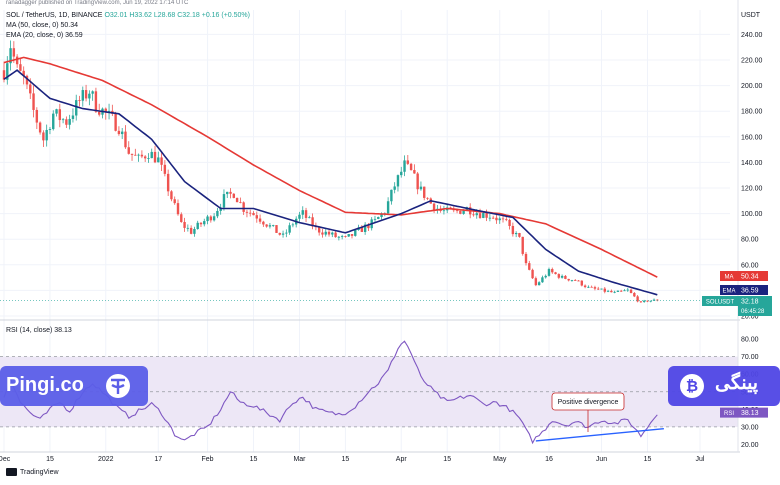 The image size is (780, 485). I want to click on ema-badge-value: 36.59, so click(750, 291).